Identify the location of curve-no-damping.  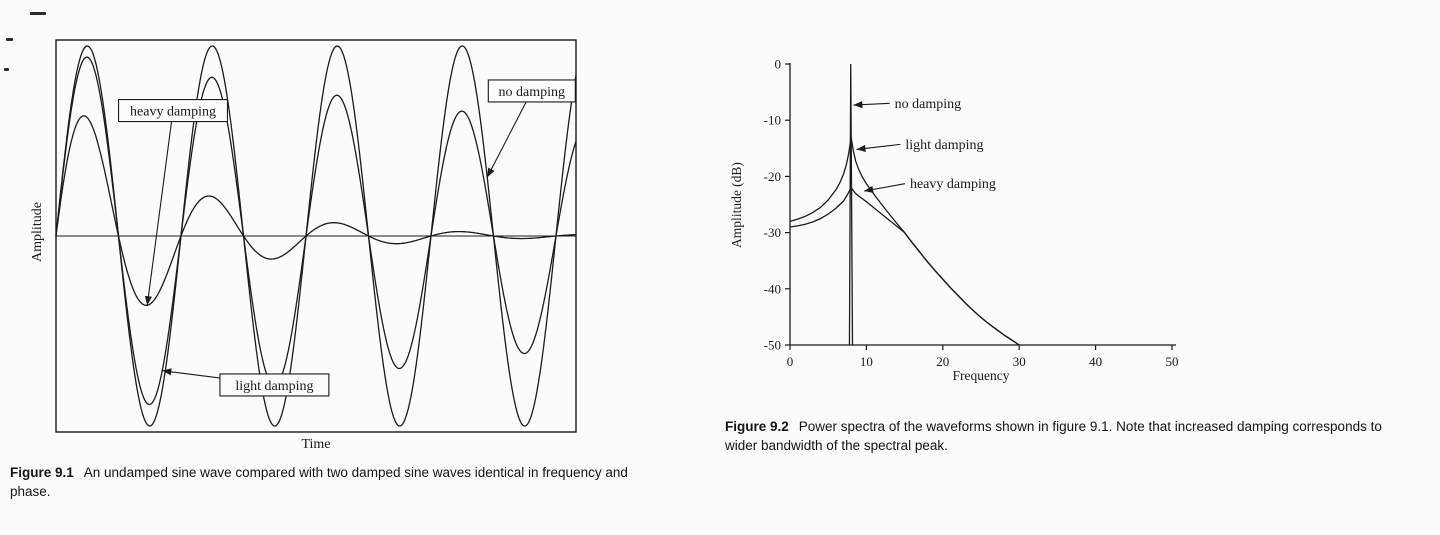
(851, 204).